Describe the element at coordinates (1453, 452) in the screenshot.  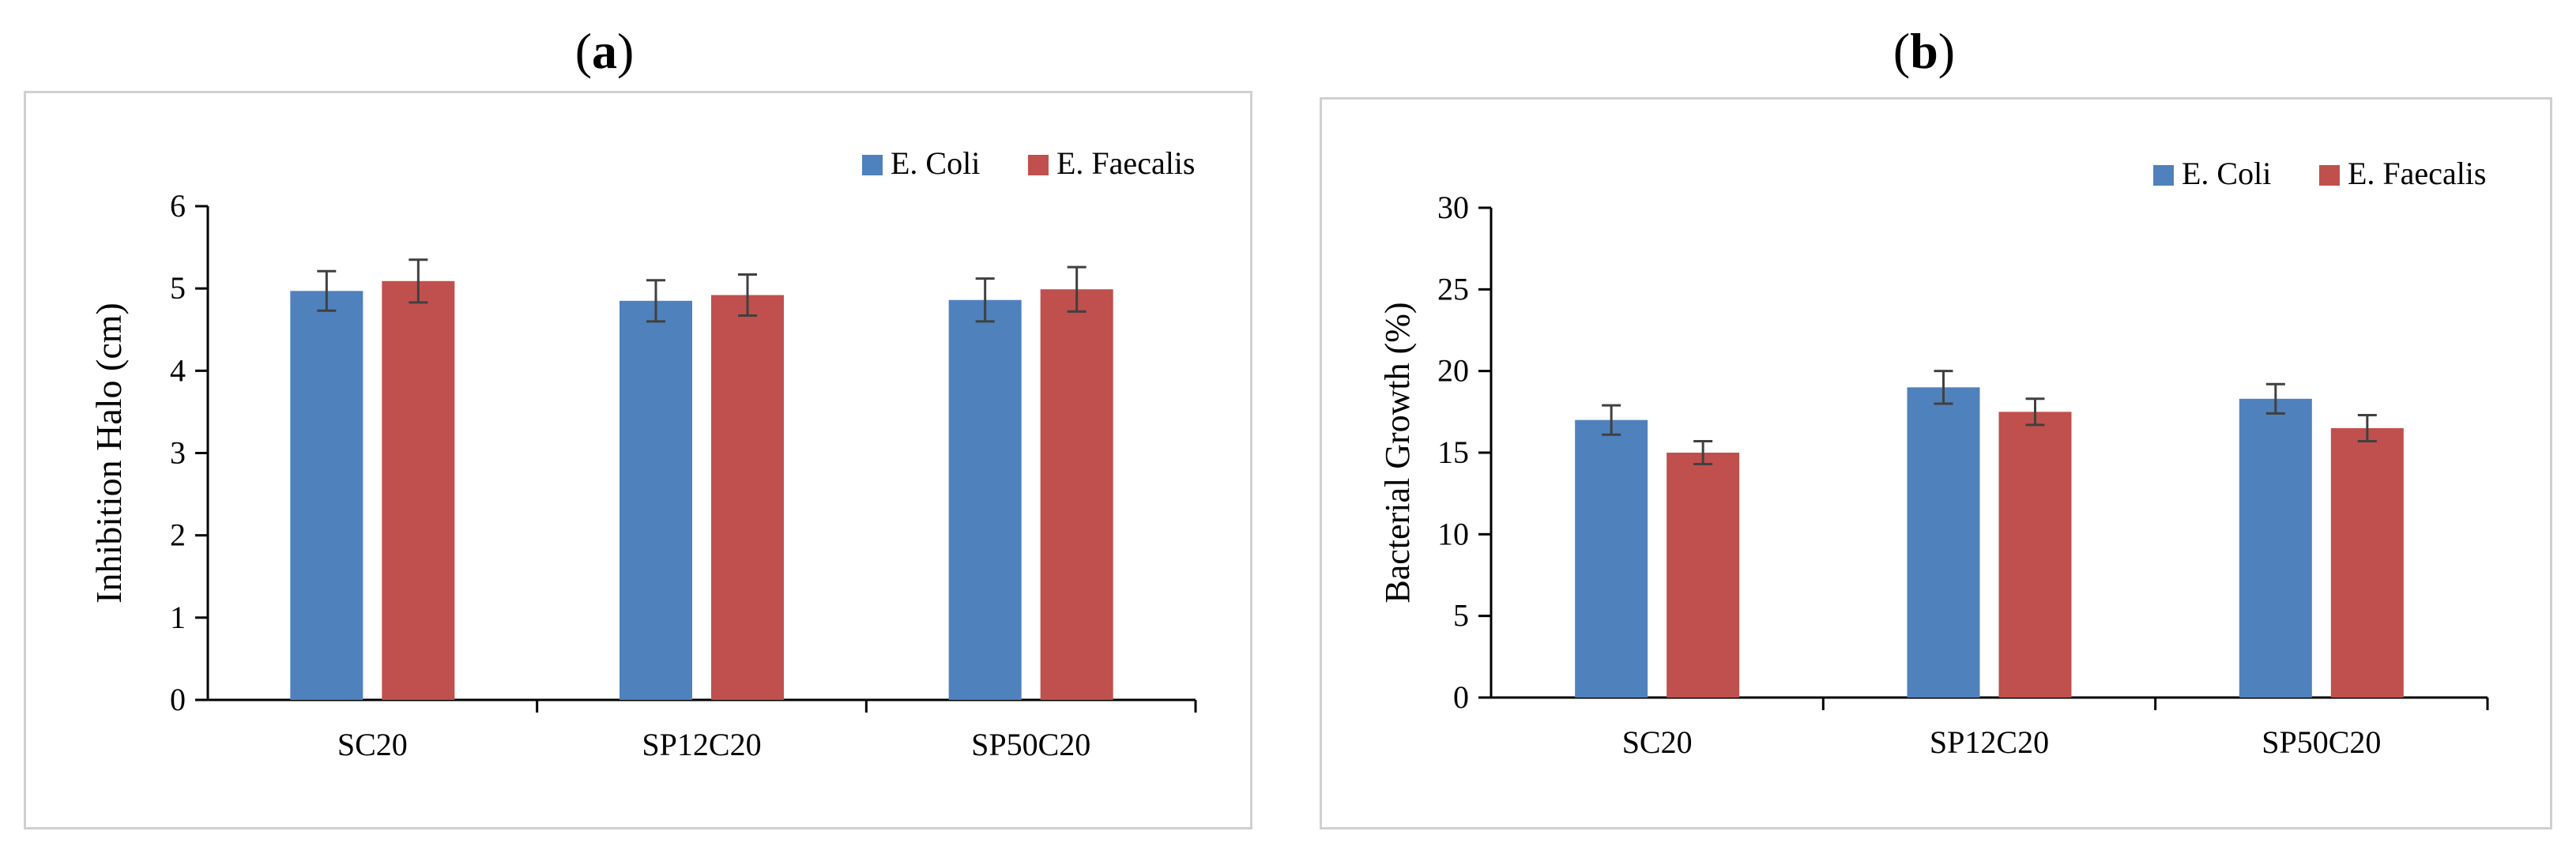
I see `chart-b-y-tick-label: 15` at that location.